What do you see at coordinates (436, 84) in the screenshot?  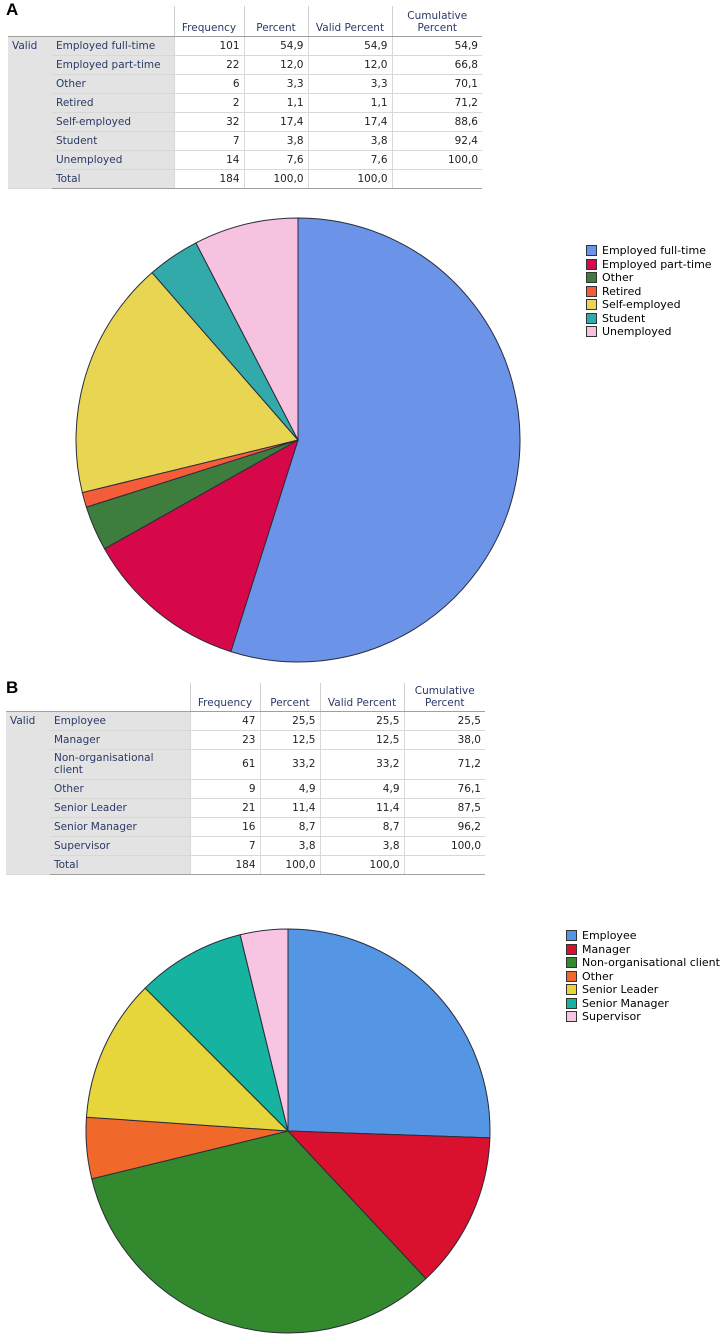 I see `cell-cumulative: 70,1` at bounding box center [436, 84].